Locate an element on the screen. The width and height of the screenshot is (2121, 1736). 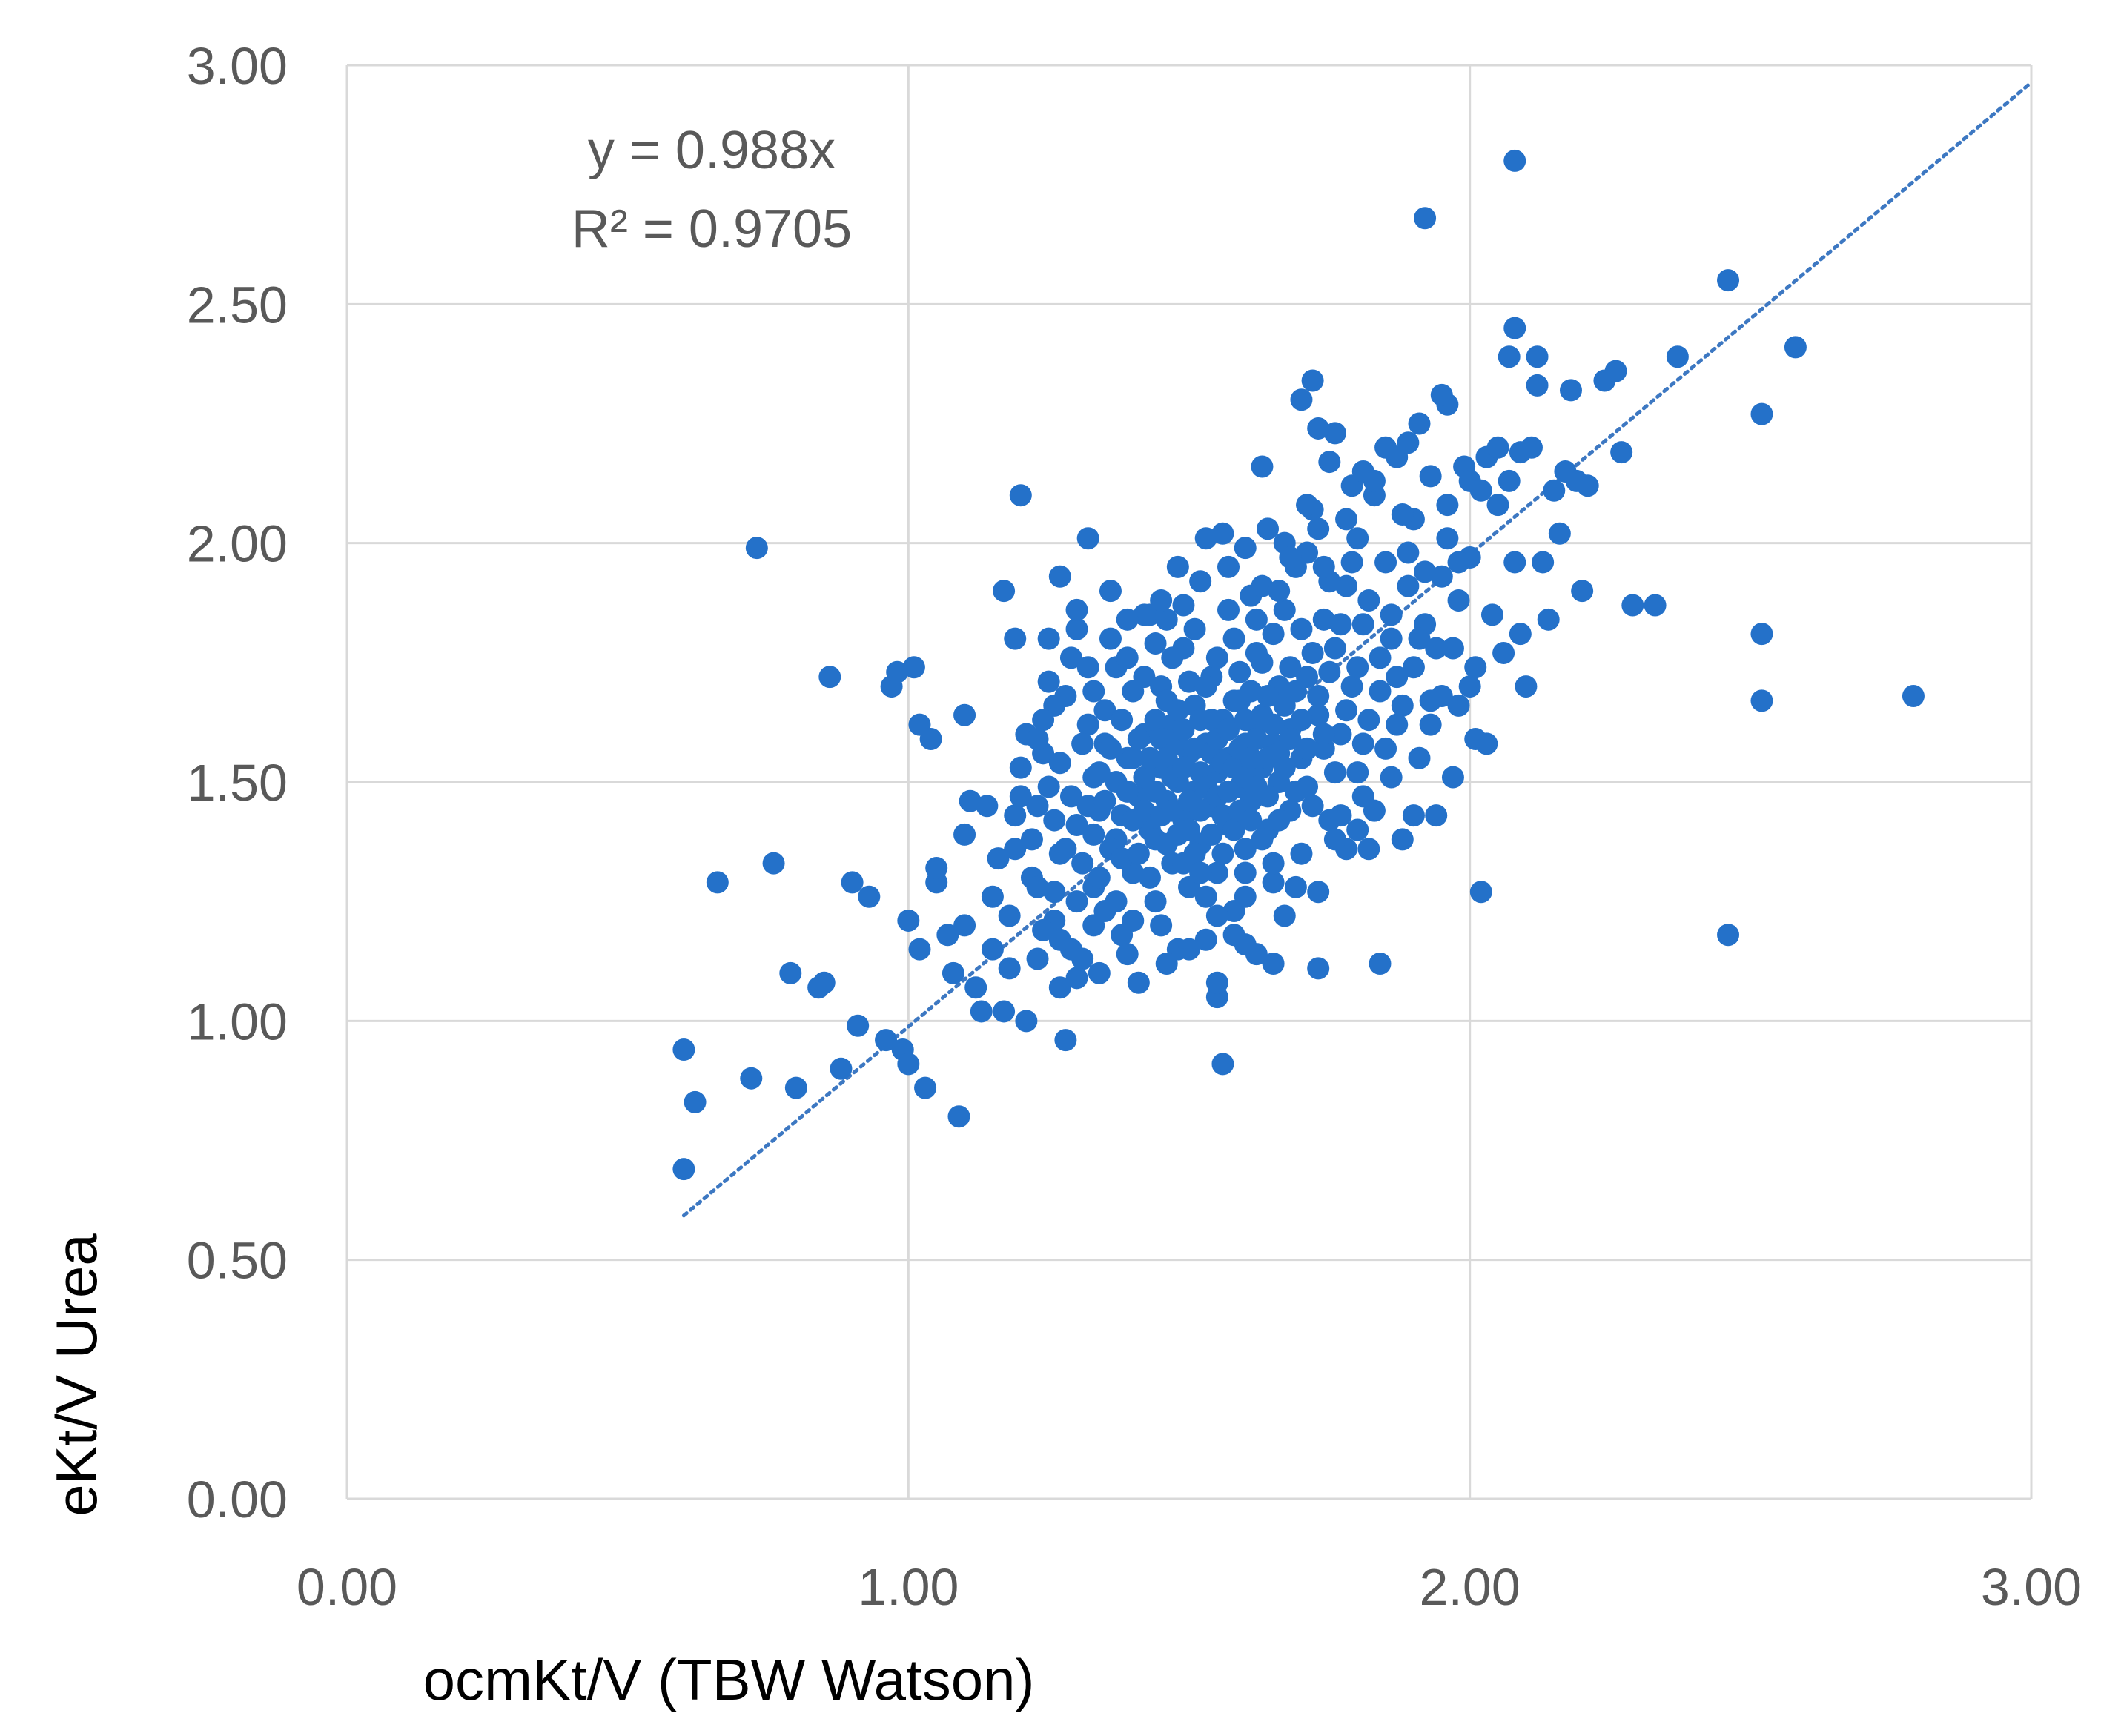
y-axis-tick-labels: 0.00 0.50 1.00 1.50 2.00 2.50 3.00 is located at coordinates (237, 782).